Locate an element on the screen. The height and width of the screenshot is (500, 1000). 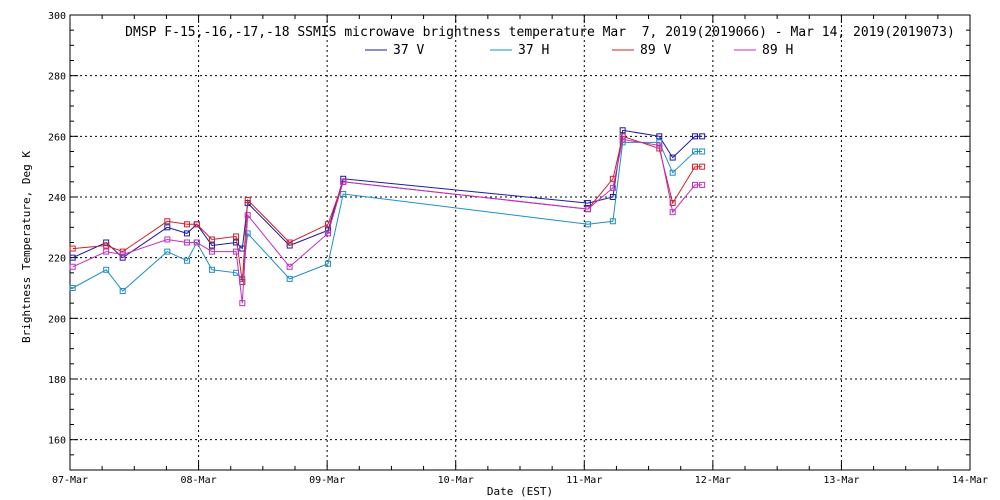
y-tick-label: 220 is located at coordinates (57, 259).